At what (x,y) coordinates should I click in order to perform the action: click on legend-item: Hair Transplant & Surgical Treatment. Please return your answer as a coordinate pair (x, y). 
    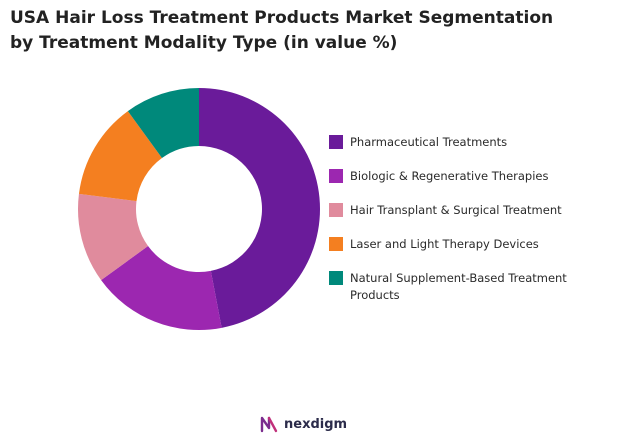
    Looking at the image, I should click on (475, 216).